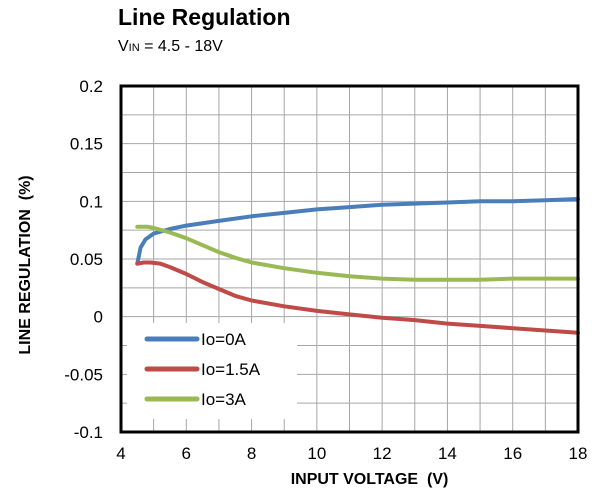  What do you see at coordinates (186, 453) in the screenshot?
I see `x-tick-label: 6` at bounding box center [186, 453].